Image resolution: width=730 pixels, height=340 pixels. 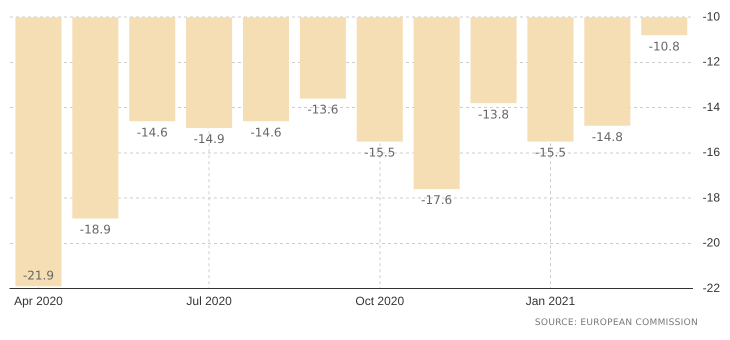 What do you see at coordinates (664, 46) in the screenshot?
I see `data-label: -10.8` at bounding box center [664, 46].